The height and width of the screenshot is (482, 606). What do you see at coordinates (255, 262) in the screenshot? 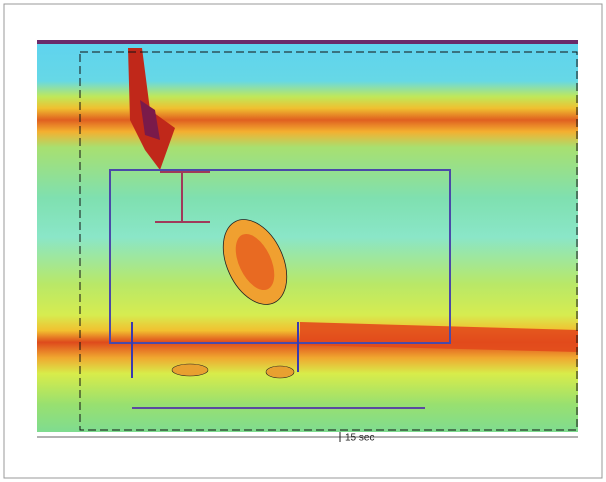
I see `pressure-blob-core` at bounding box center [255, 262].